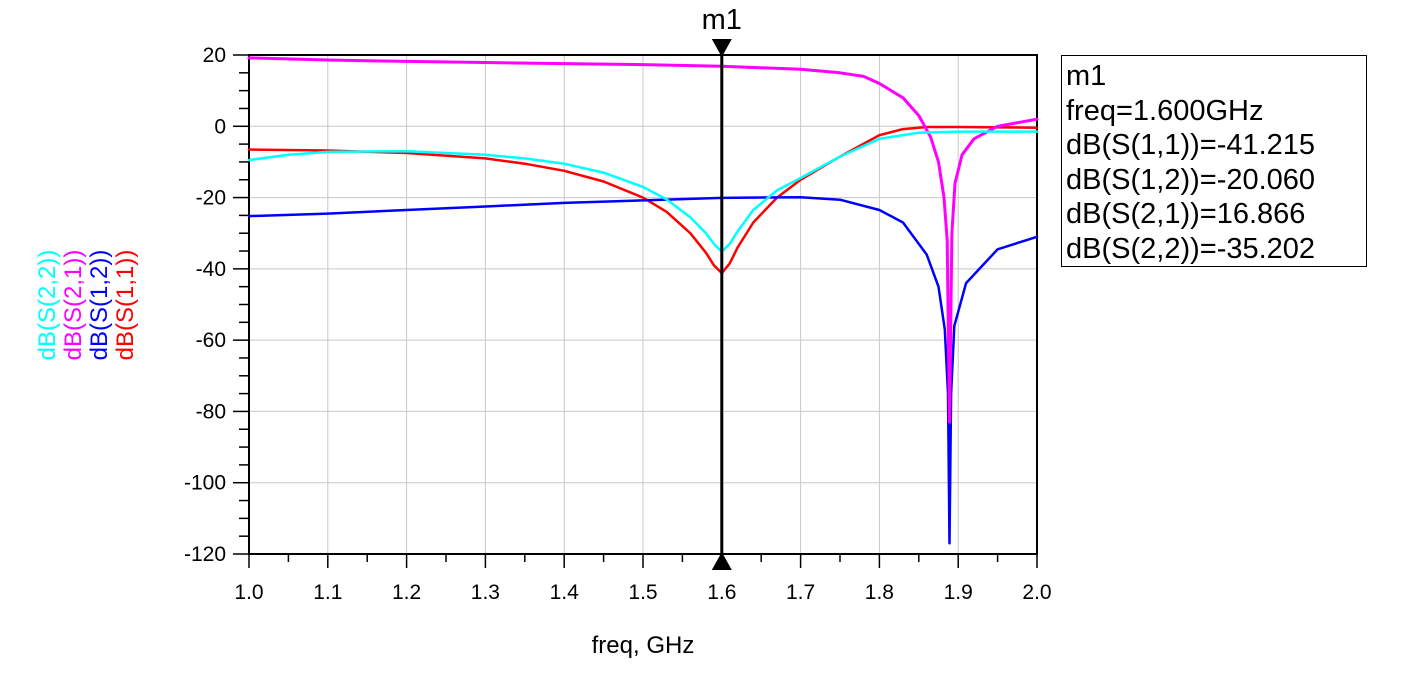 This screenshot has width=1418, height=697. What do you see at coordinates (214, 55) in the screenshot?
I see `y-tick-label: 20` at bounding box center [214, 55].